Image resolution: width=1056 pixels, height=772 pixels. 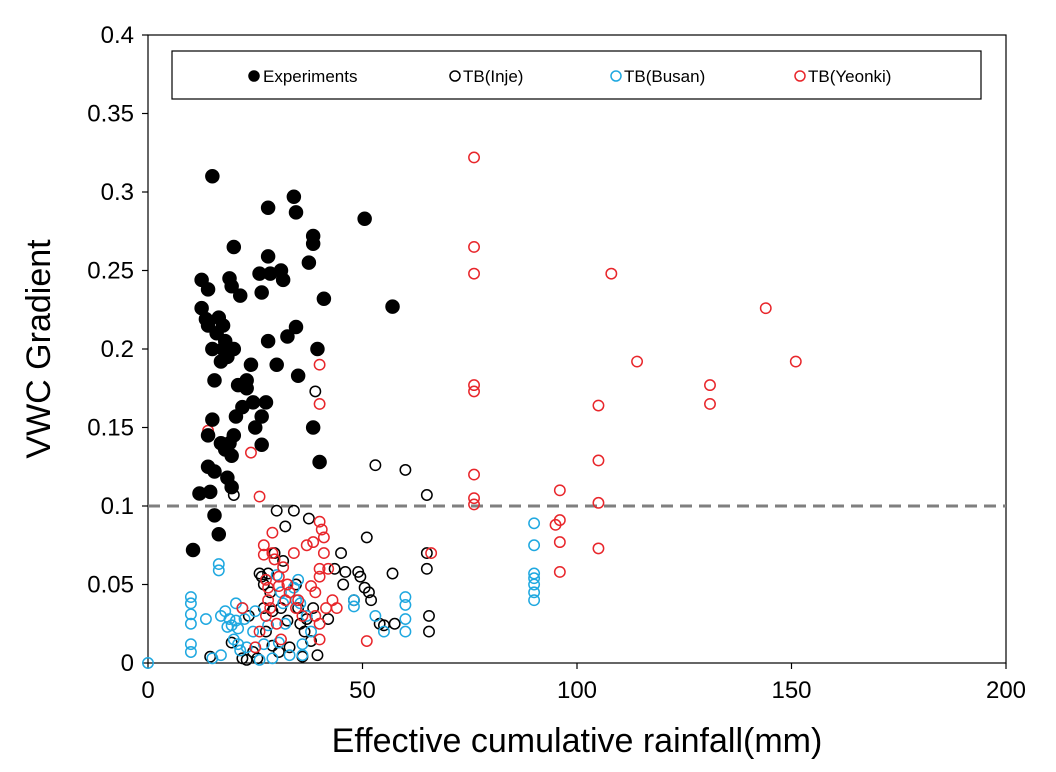 What do you see at coordinates (39, 349) in the screenshot?
I see `y-axis-title: VWC Gradient` at bounding box center [39, 349].